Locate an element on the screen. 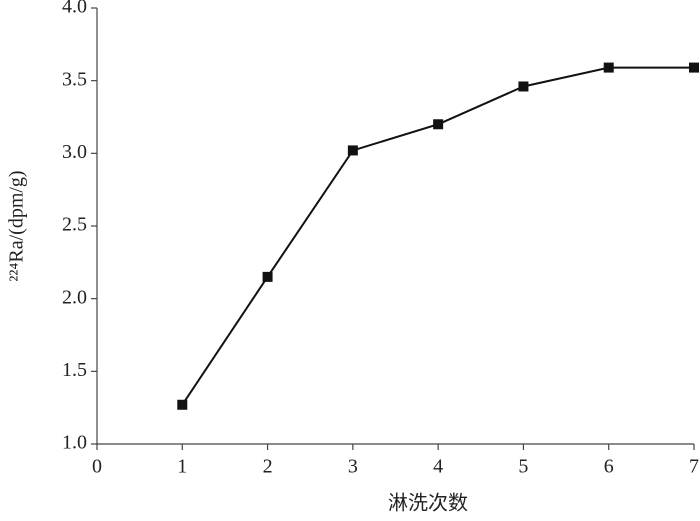 This screenshot has width=700, height=521. y-tick-label: 2.5 is located at coordinates (74, 225).